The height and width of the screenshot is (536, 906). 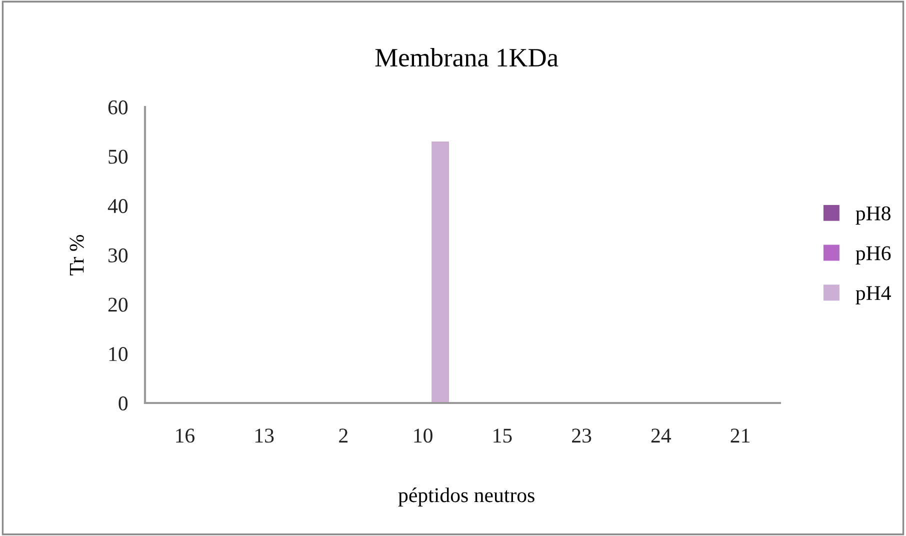 What do you see at coordinates (123, 403) in the screenshot?
I see `y-tick-label: 0` at bounding box center [123, 403].